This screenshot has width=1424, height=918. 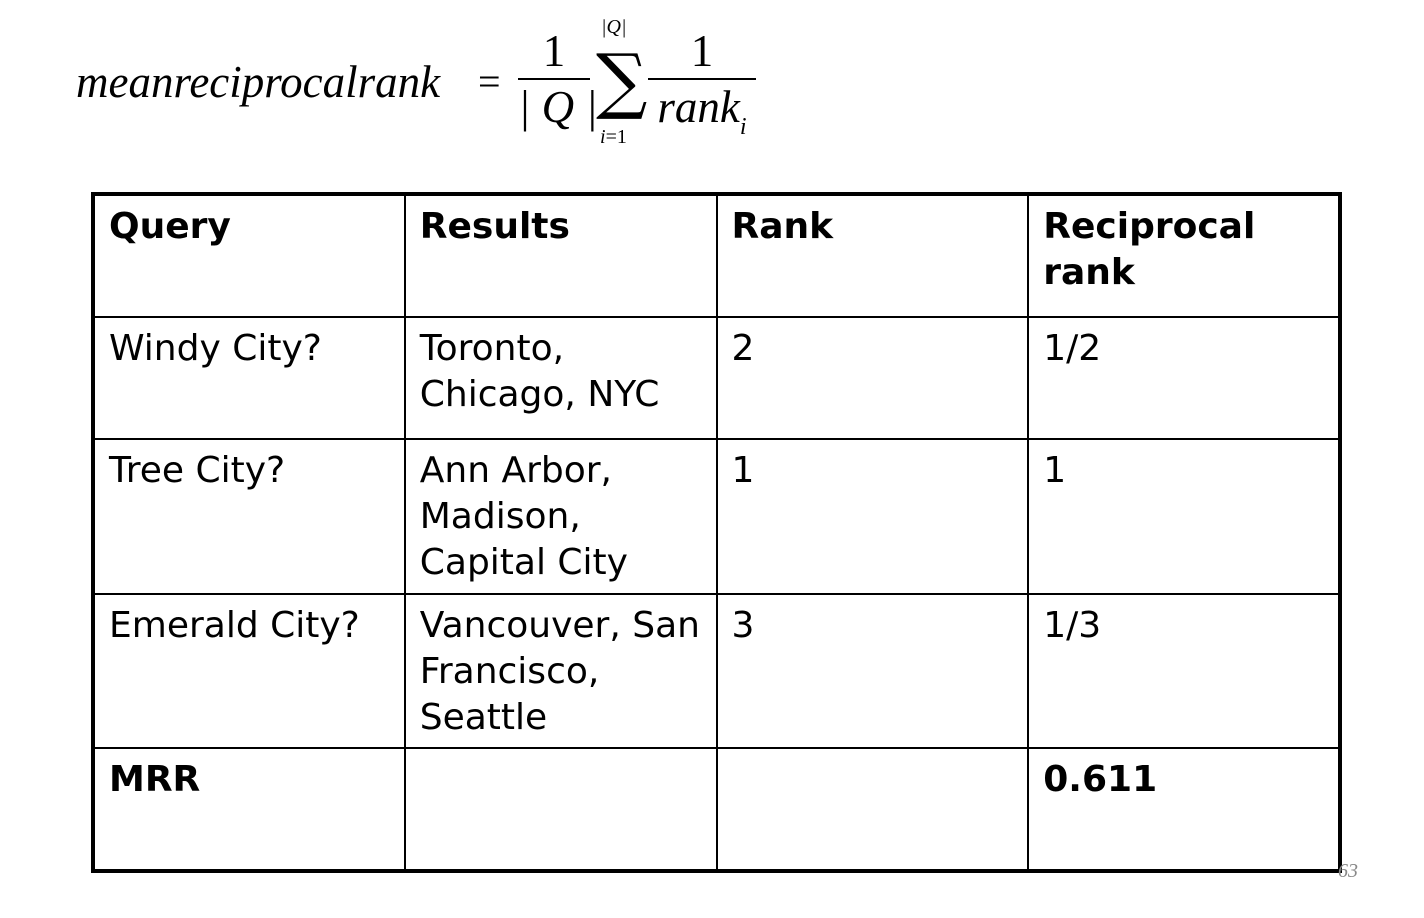 What do you see at coordinates (1184, 671) in the screenshot?
I see `cell-reciprocal-rank: 1/3` at bounding box center [1184, 671].